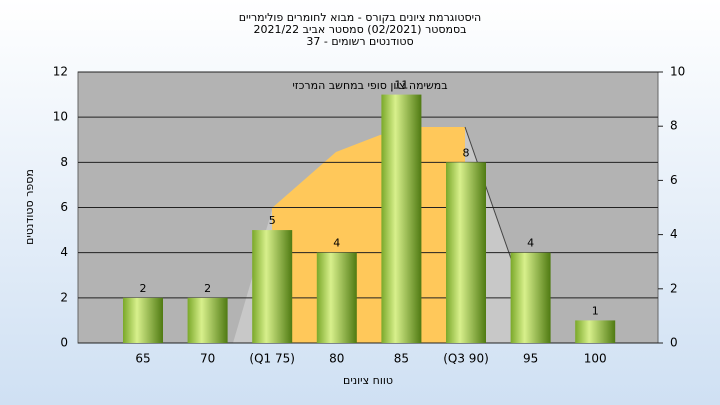  What do you see at coordinates (490, 198) in the screenshot?
I see `trend-line` at bounding box center [490, 198].